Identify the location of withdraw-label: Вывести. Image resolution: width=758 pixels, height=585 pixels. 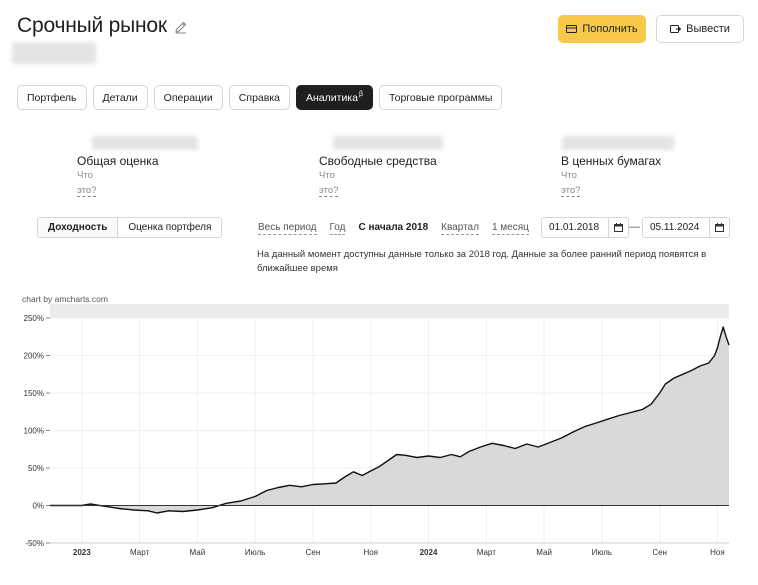
(708, 29).